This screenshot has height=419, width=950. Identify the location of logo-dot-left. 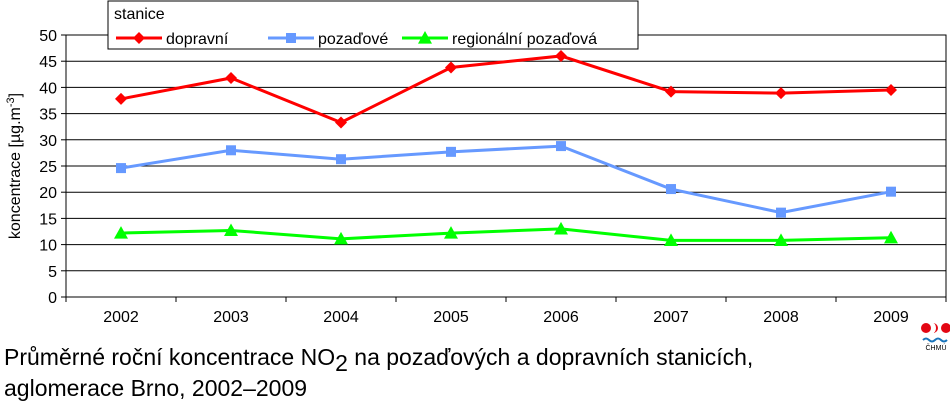
(926, 328).